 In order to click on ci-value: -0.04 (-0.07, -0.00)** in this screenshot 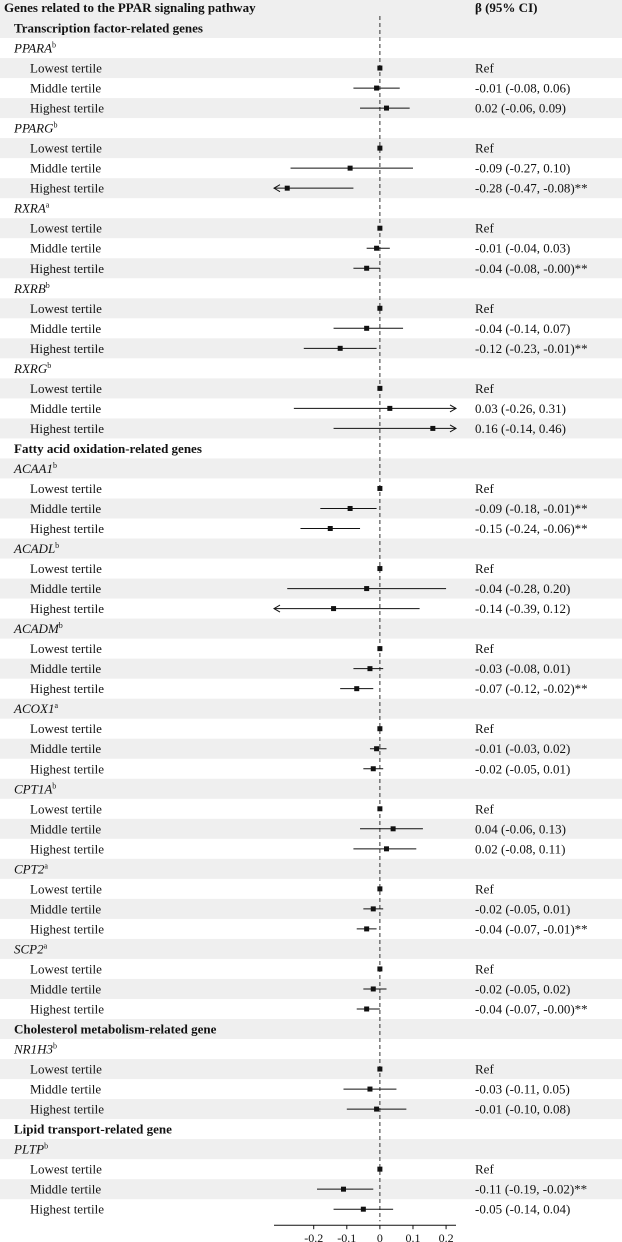, I will do `click(531, 1008)`.